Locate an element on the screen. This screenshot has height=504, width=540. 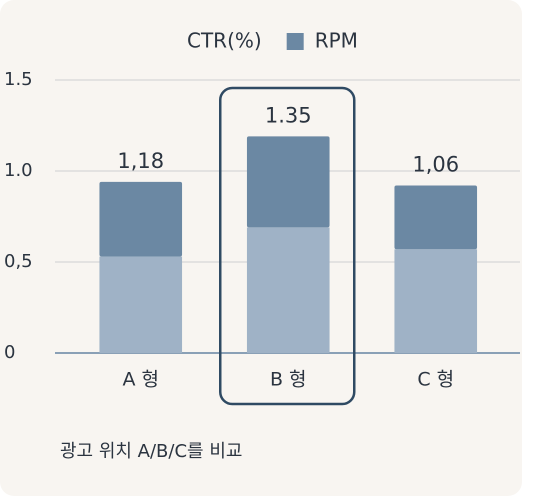
legend-label: RPM is located at coordinates (336, 41).